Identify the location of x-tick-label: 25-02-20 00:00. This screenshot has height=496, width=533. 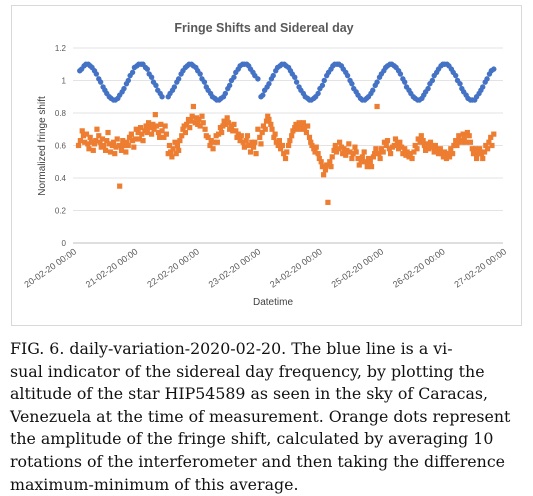
(358, 267).